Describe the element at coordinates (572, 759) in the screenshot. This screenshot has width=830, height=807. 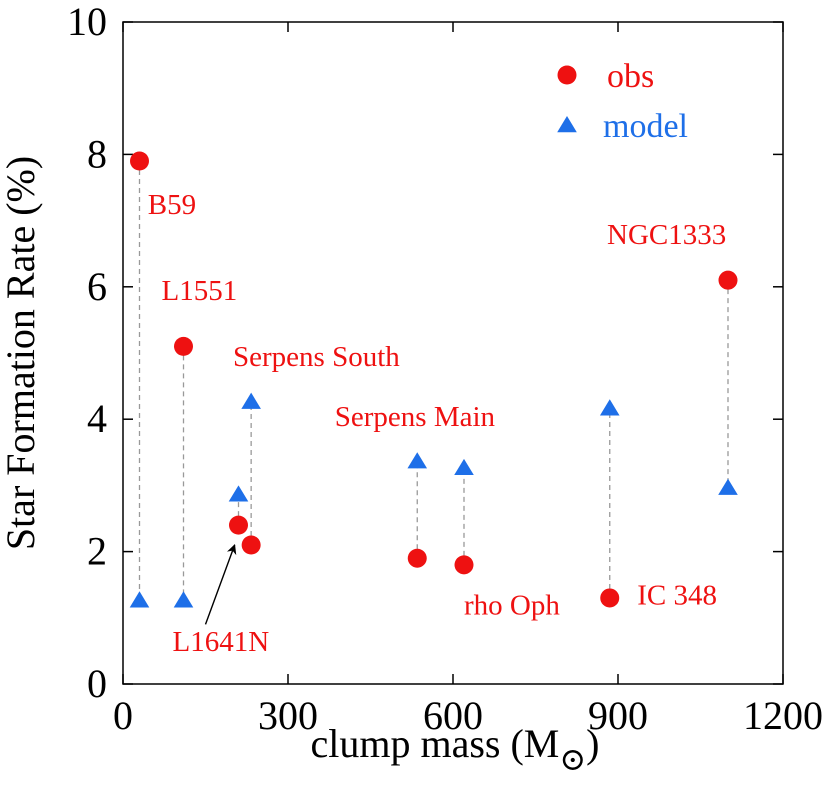
I see `sun-symbol: ⊙` at that location.